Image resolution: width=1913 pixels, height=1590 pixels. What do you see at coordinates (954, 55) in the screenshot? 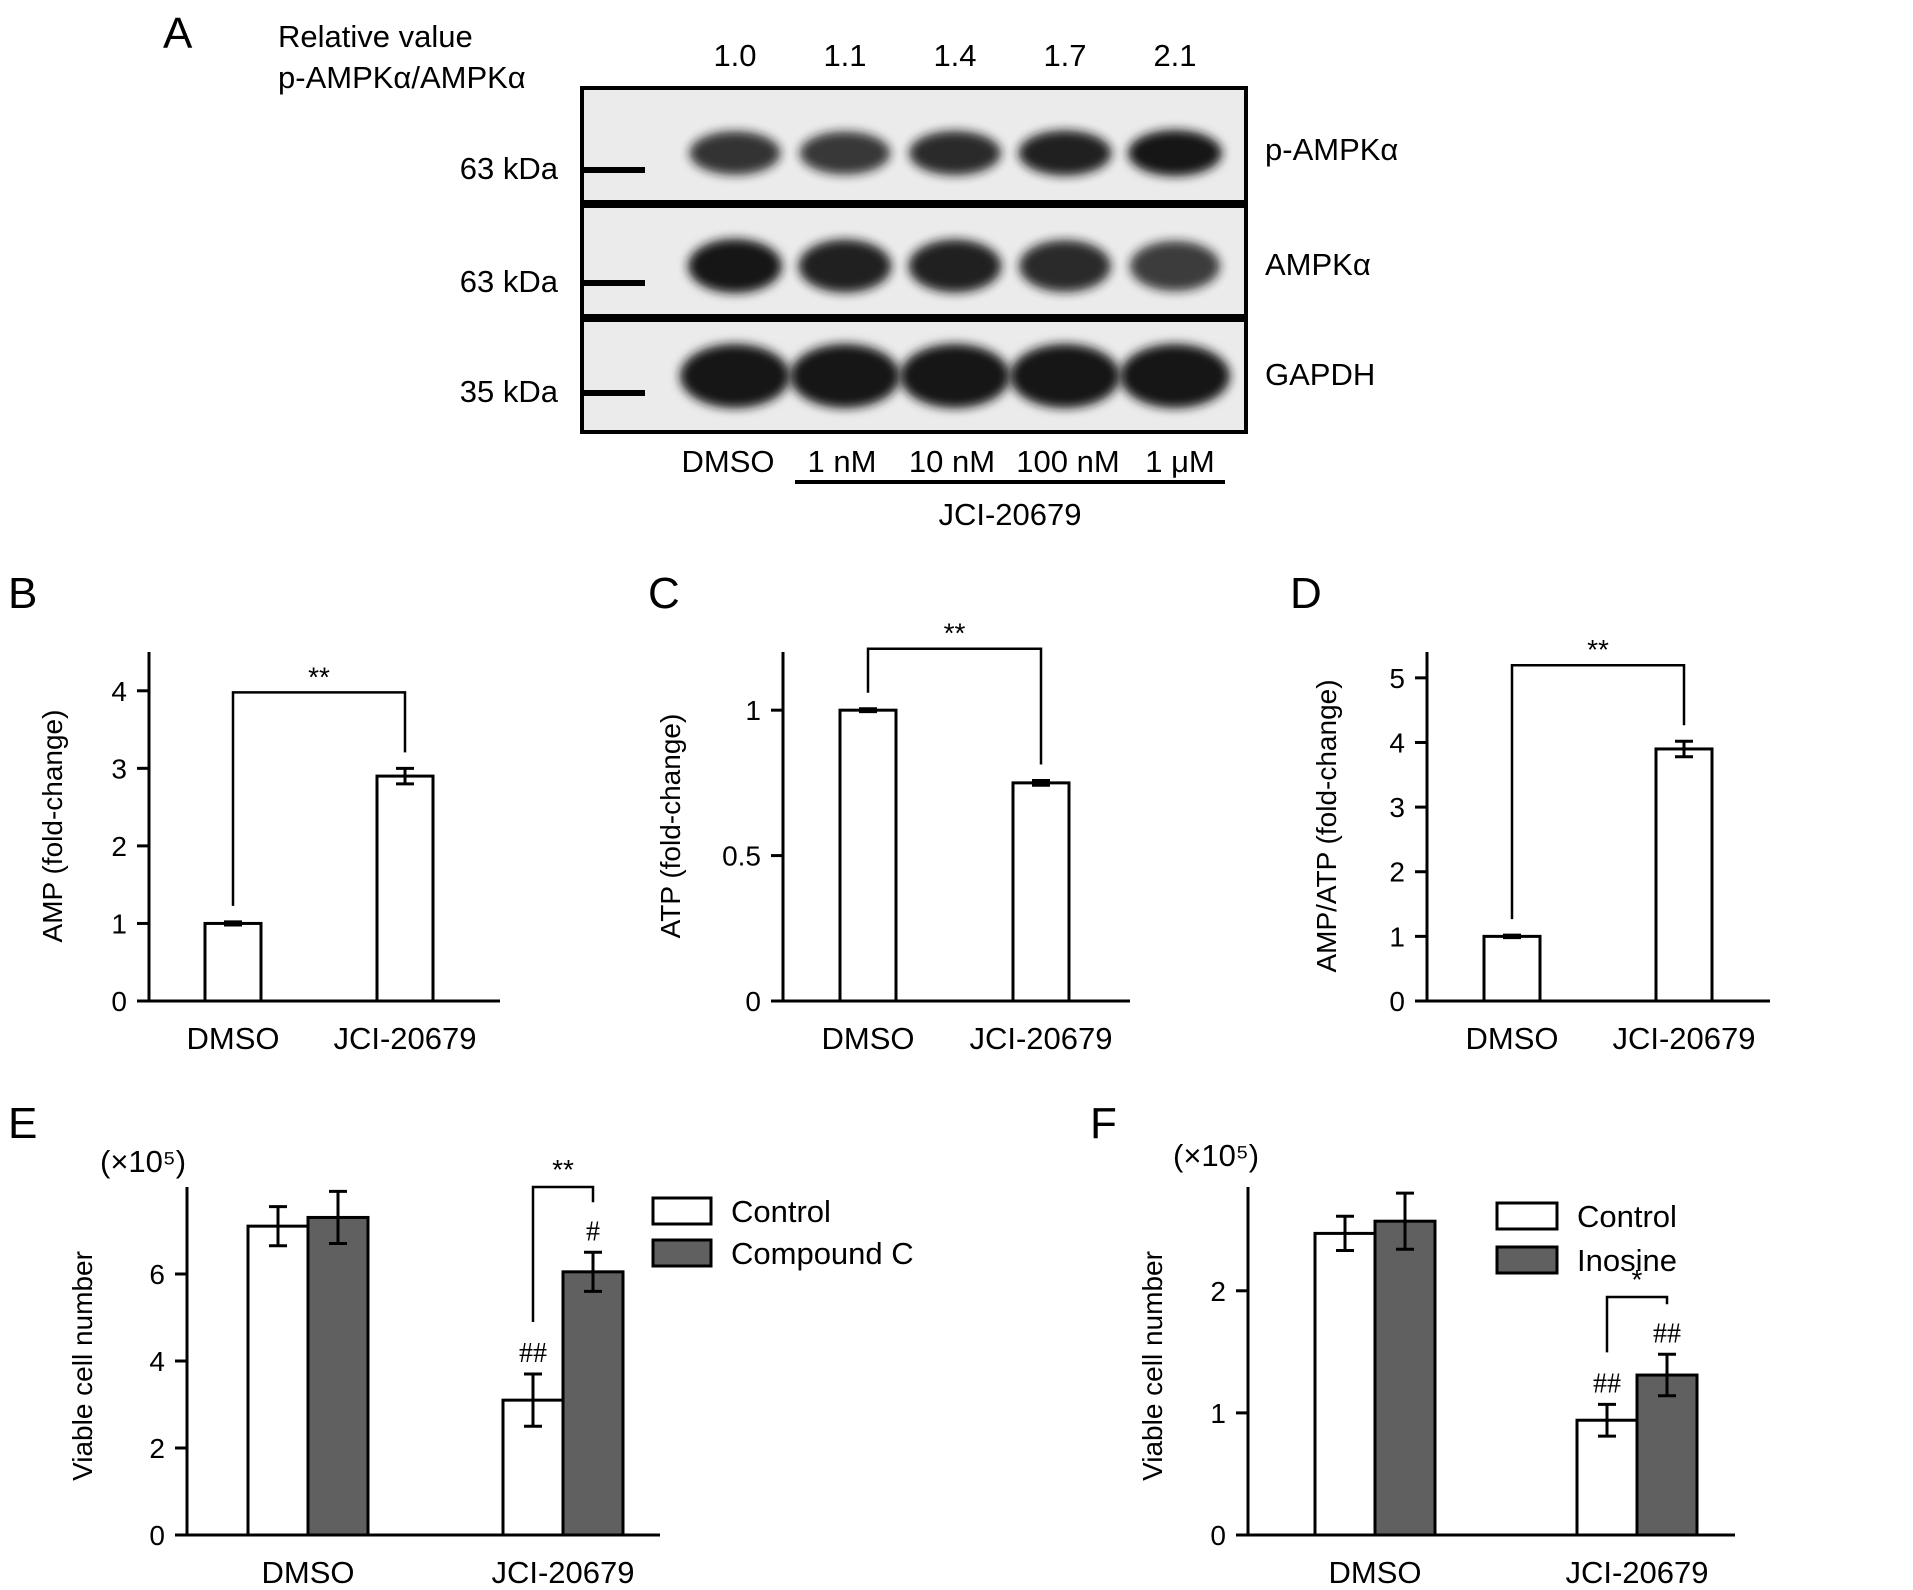
I see `relative-value: 1.4` at bounding box center [954, 55].